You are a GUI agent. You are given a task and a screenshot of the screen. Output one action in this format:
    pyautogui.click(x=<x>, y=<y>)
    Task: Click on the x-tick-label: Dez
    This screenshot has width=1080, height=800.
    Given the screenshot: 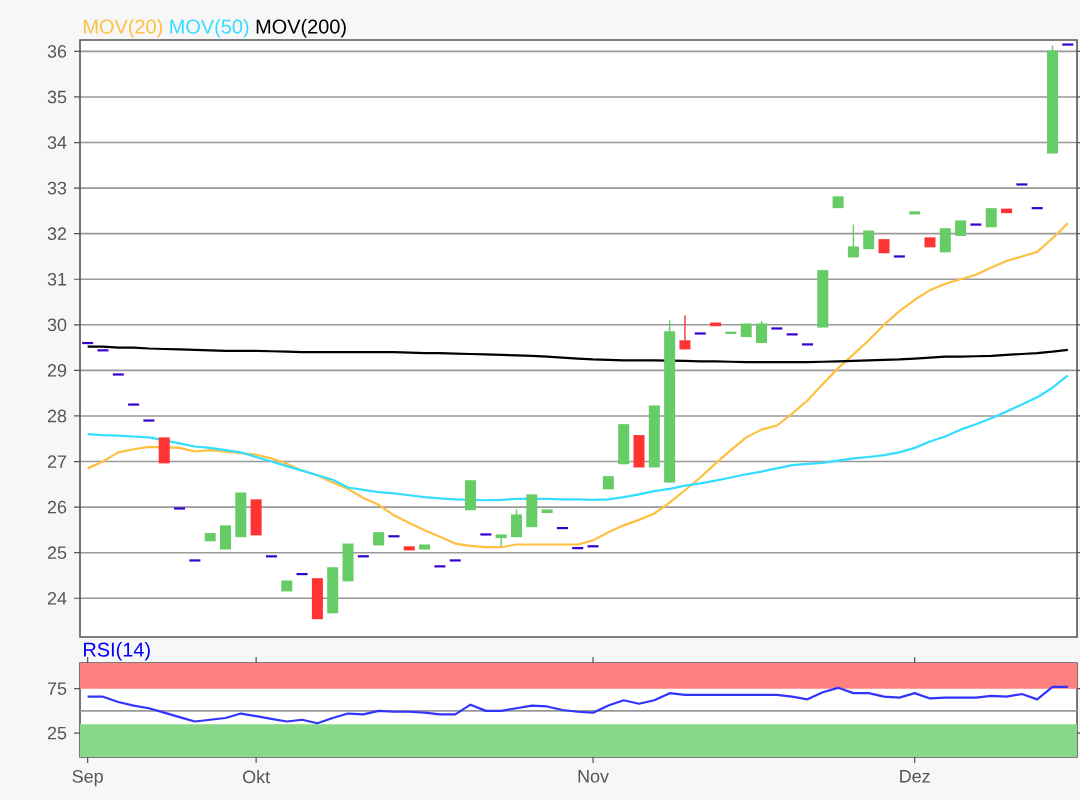 What is the action you would take?
    pyautogui.click(x=915, y=776)
    